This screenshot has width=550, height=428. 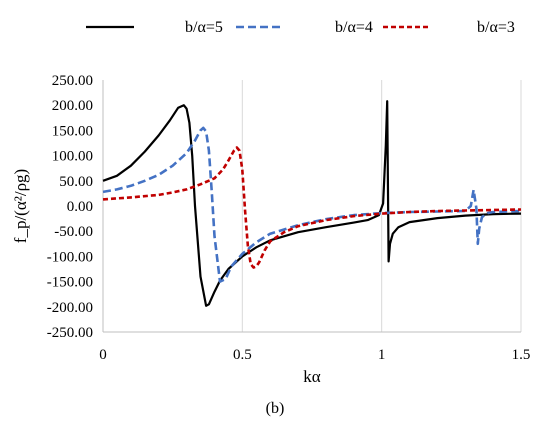 What do you see at coordinates (312, 376) in the screenshot?
I see `x-axis-label: kα` at bounding box center [312, 376].